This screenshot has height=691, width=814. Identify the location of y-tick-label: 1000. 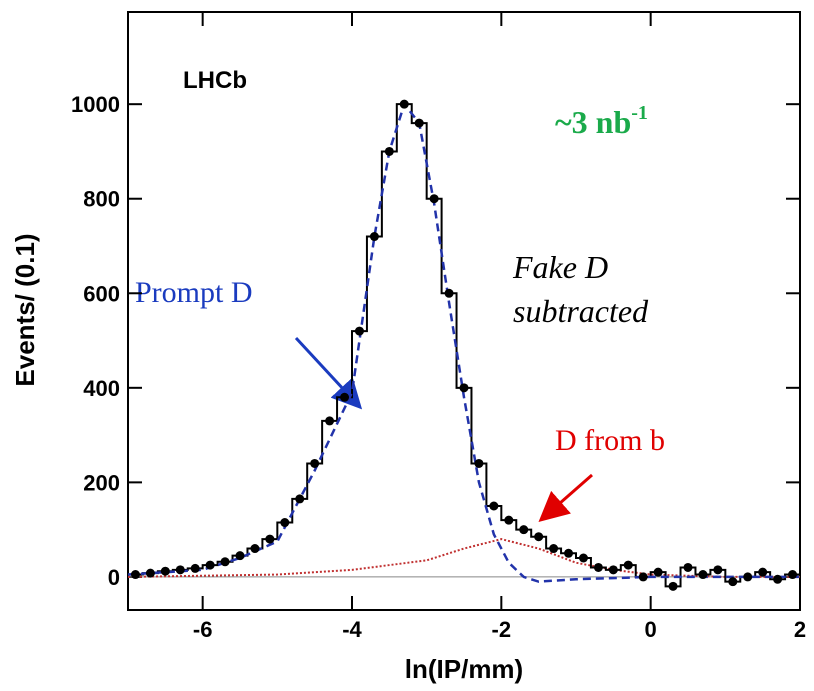
(95, 104).